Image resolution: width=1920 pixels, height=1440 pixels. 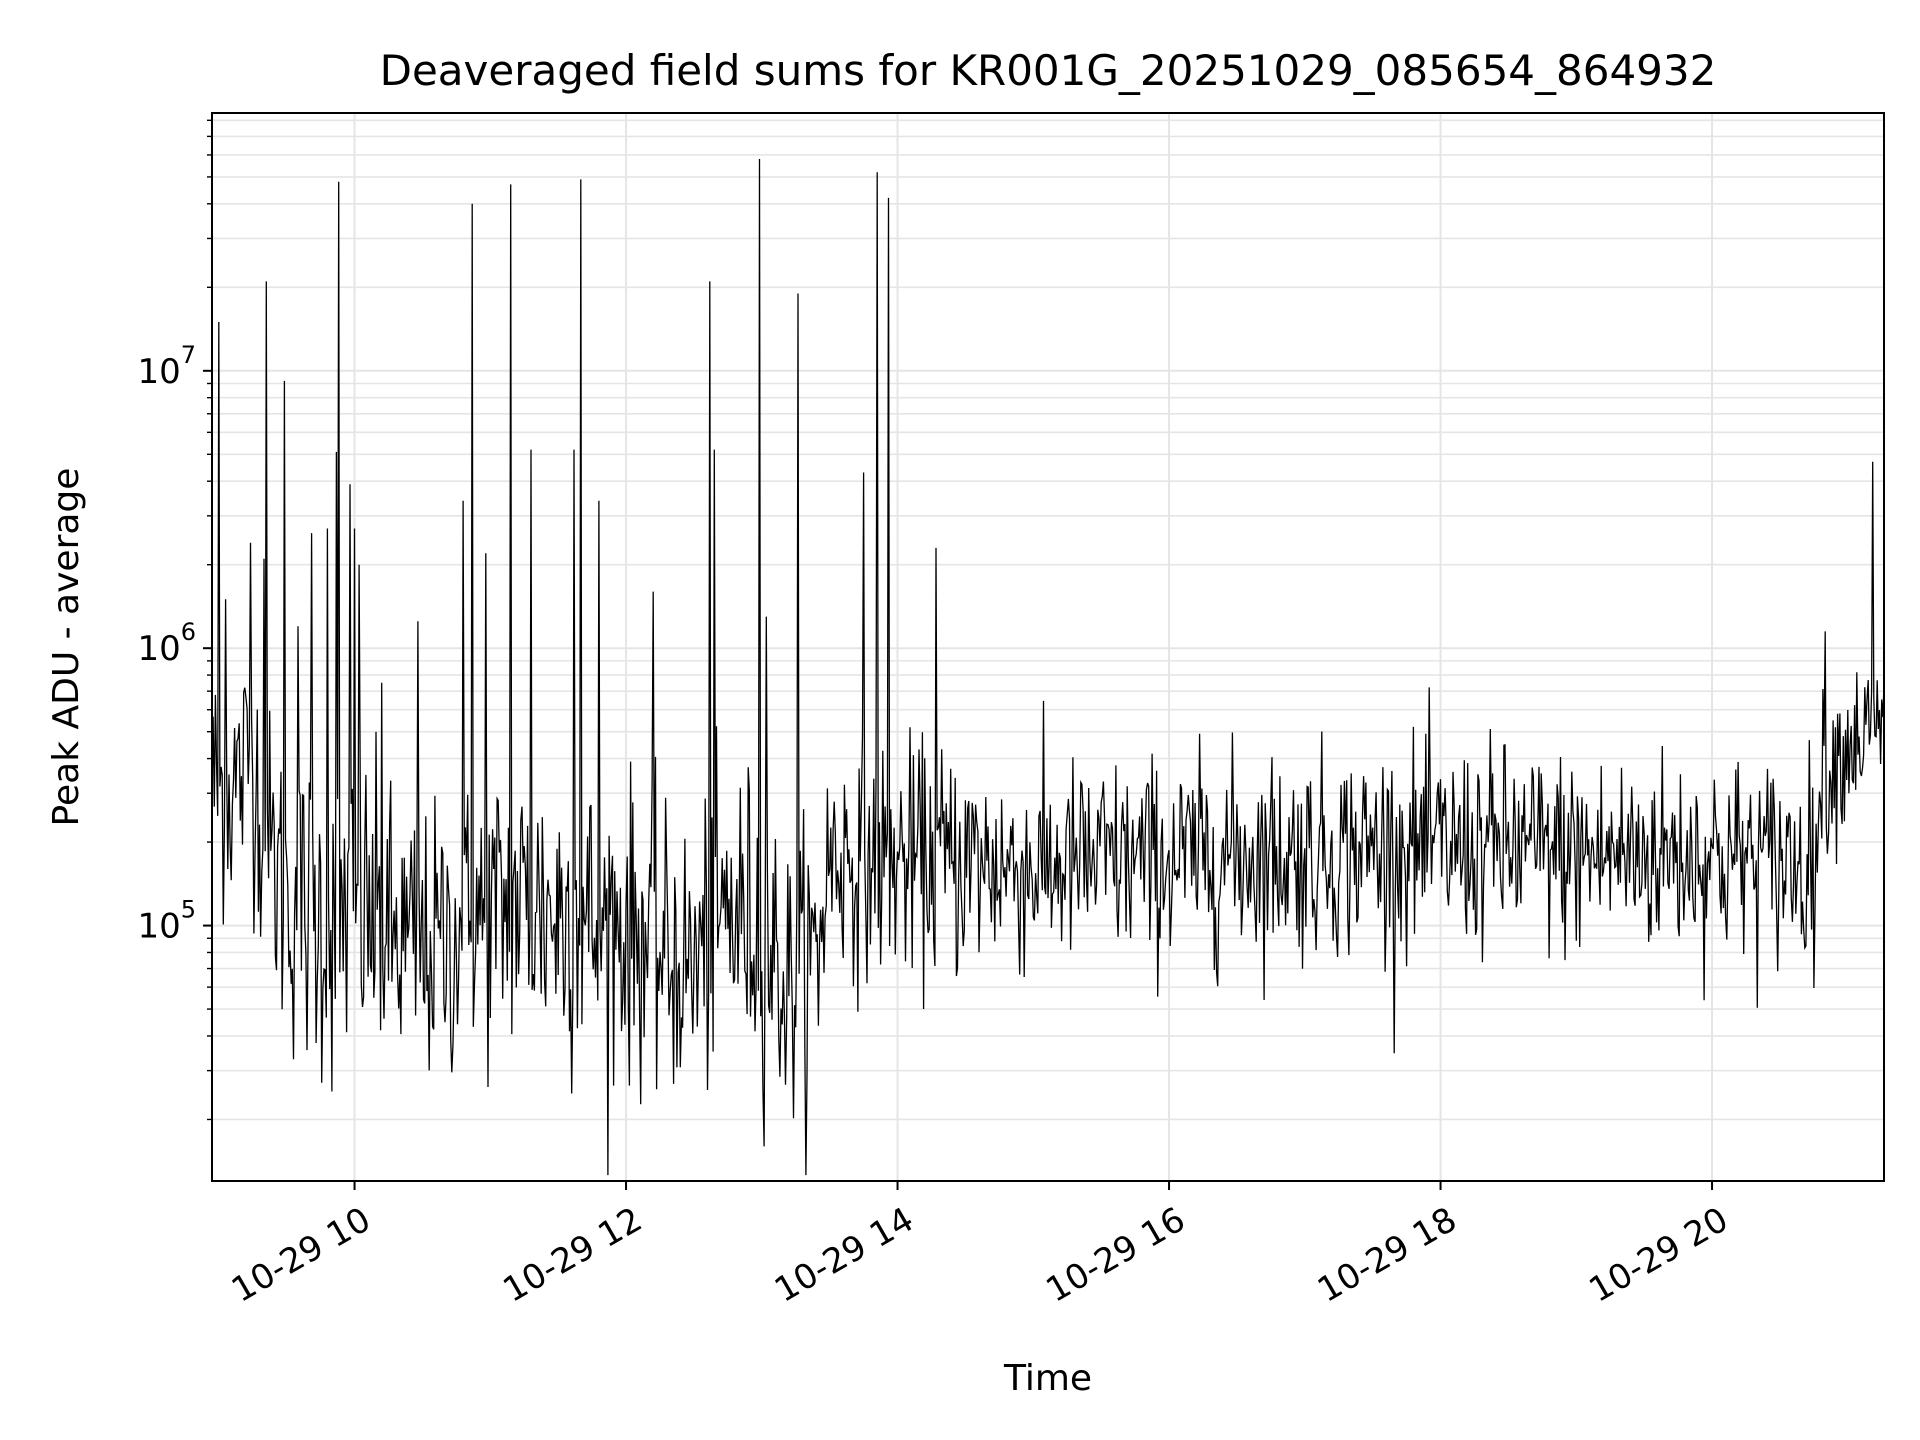 What do you see at coordinates (188, 632) in the screenshot?
I see `y-tick-label-exponent: 6` at bounding box center [188, 632].